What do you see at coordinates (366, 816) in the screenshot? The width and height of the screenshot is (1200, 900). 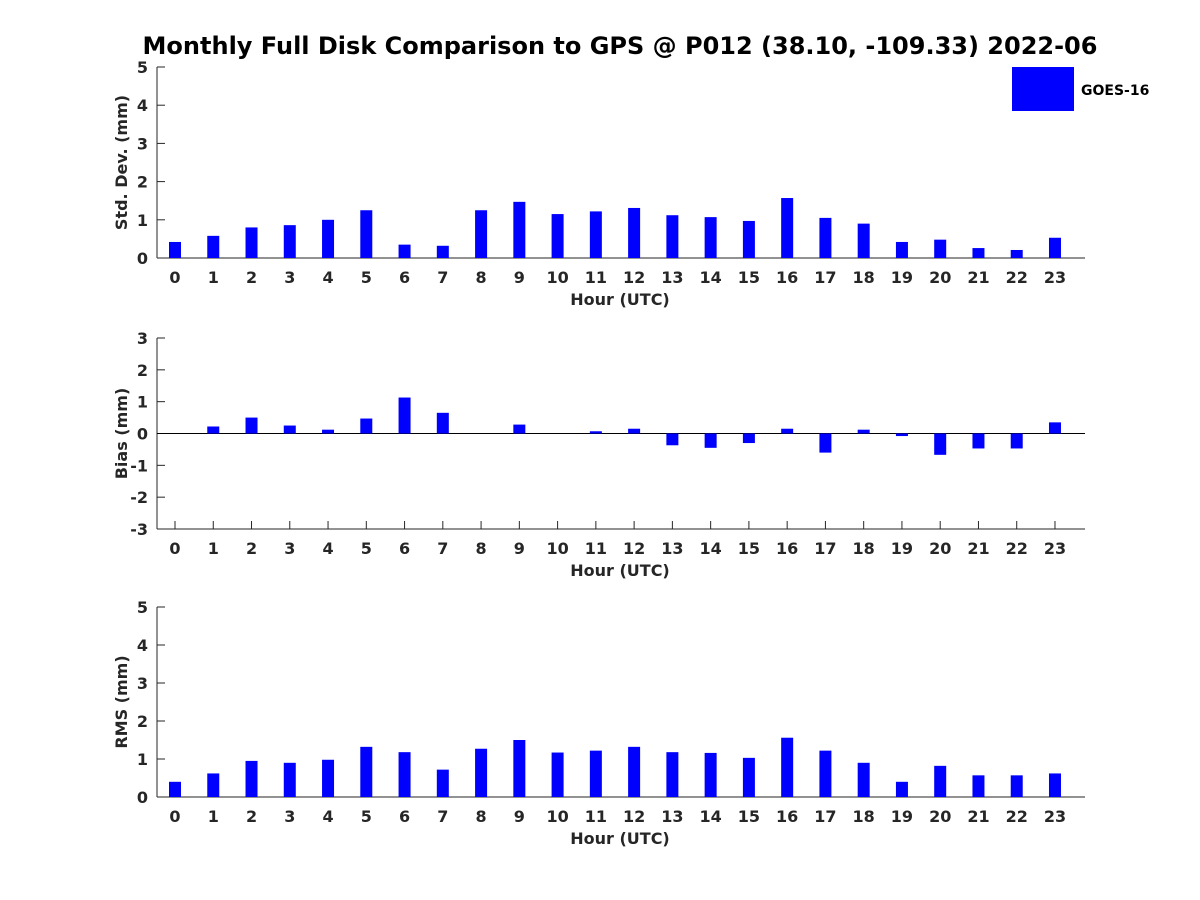 I see `rms-x-tick-label: 5` at bounding box center [366, 816].